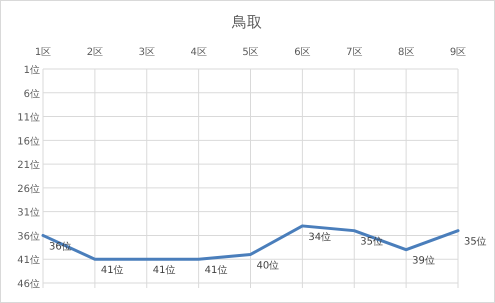 The width and height of the screenshot is (495, 303). Describe the element at coordinates (32, 94) in the screenshot. I see `y-tick-label: 6位` at that location.